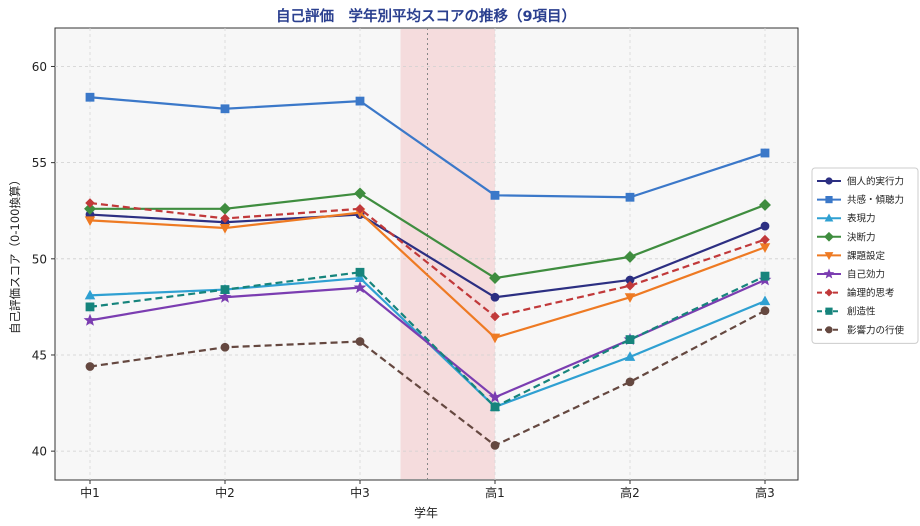  I want to click on x-tick-label: 中2, so click(225, 492).